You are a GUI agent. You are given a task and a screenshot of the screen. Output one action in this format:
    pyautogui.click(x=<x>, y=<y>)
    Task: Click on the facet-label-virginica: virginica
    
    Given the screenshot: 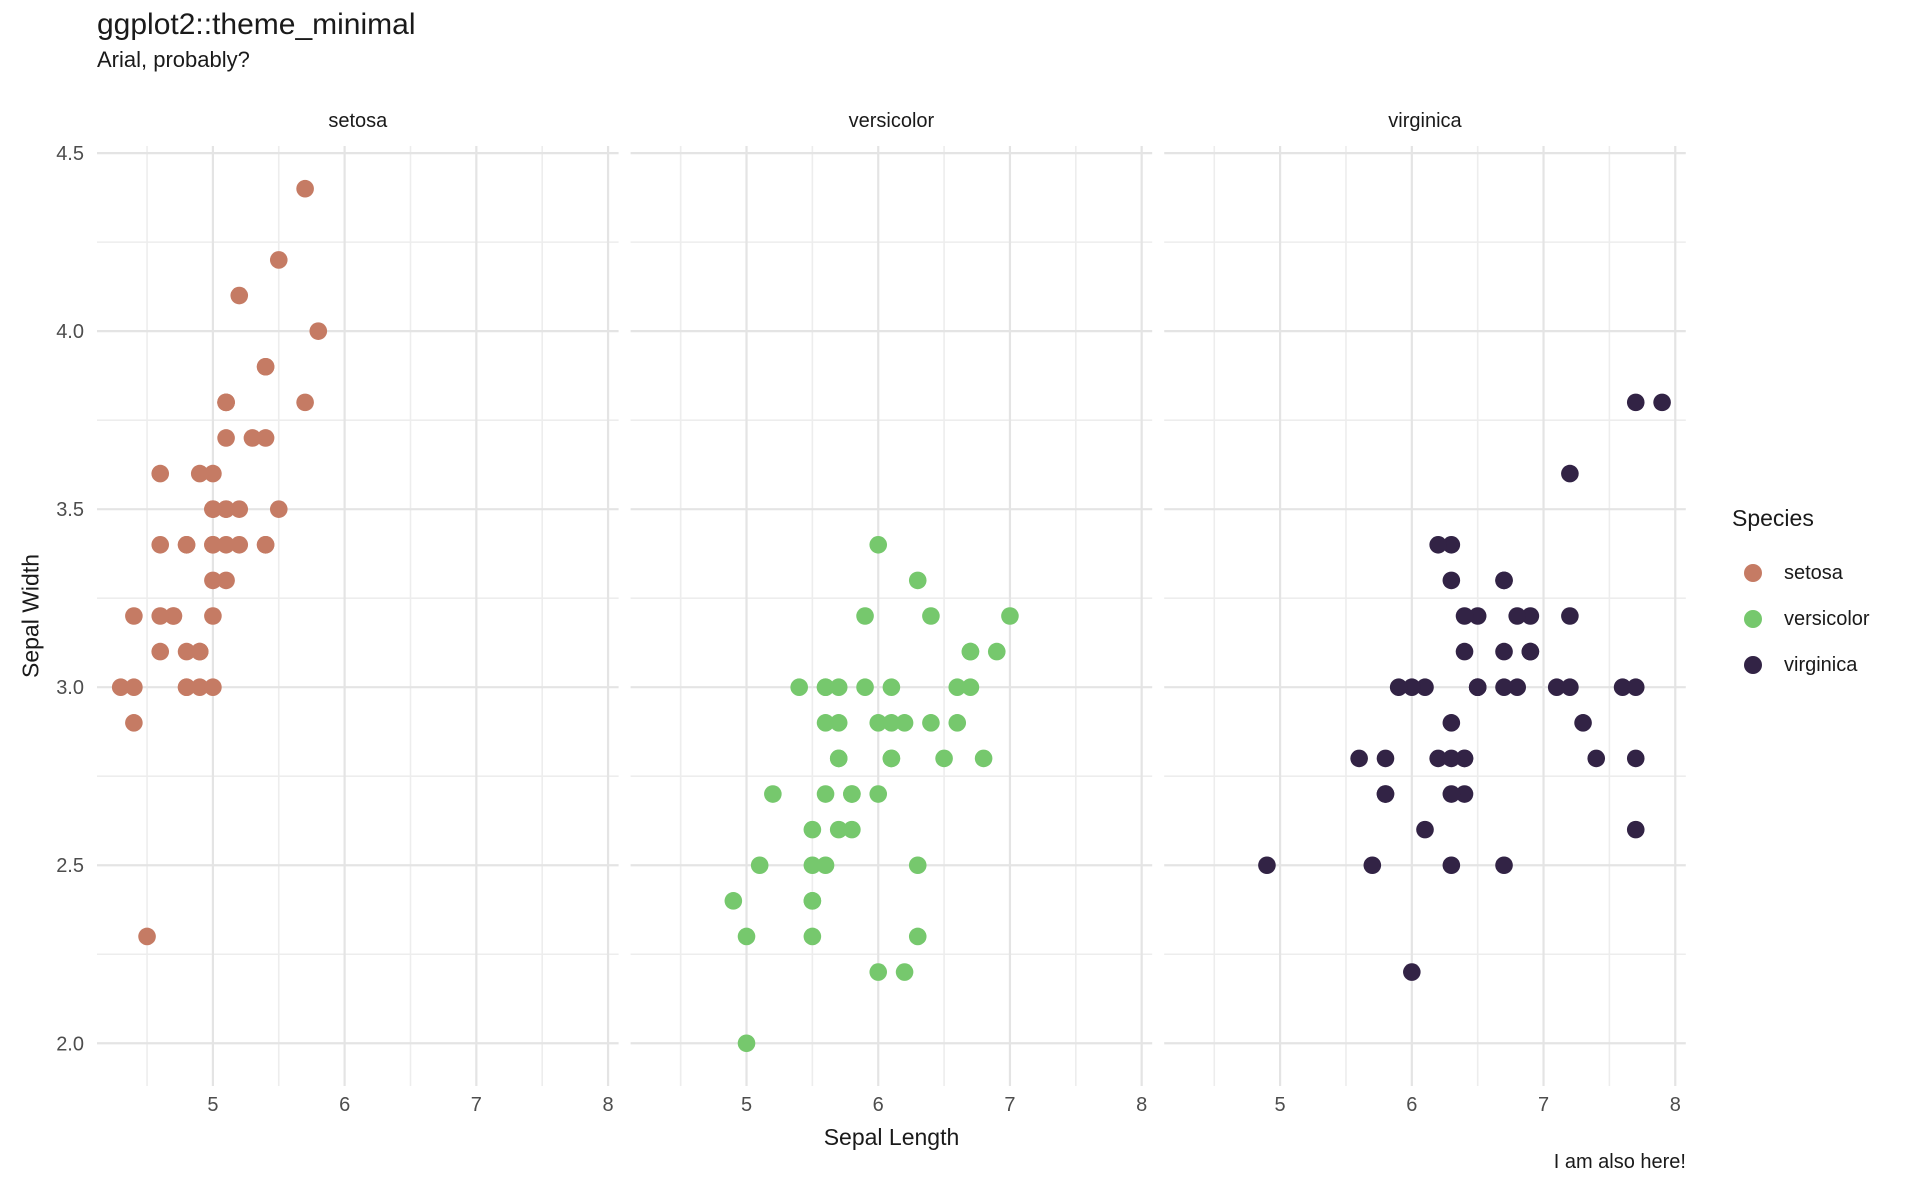 What is the action you would take?
    pyautogui.click(x=1425, y=121)
    